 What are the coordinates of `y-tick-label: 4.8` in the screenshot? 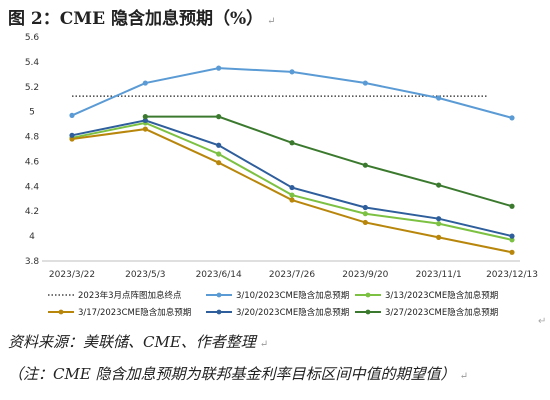 It's located at (32, 138).